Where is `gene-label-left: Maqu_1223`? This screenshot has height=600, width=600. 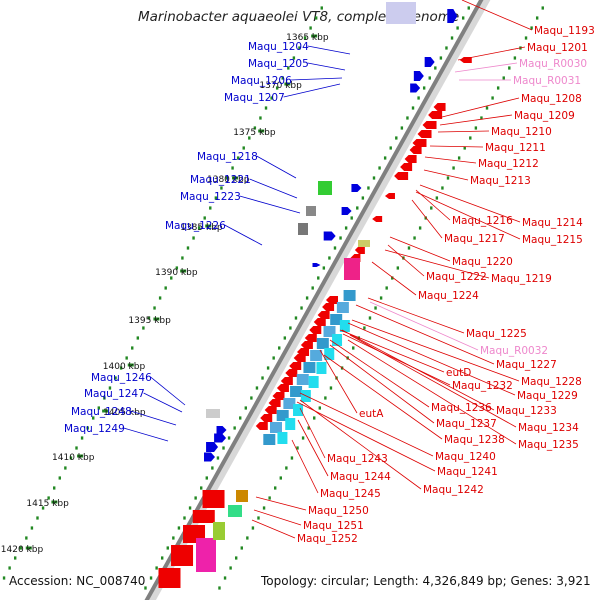
gene-label-left: Maqu_1223 is located at coordinates (210, 197).